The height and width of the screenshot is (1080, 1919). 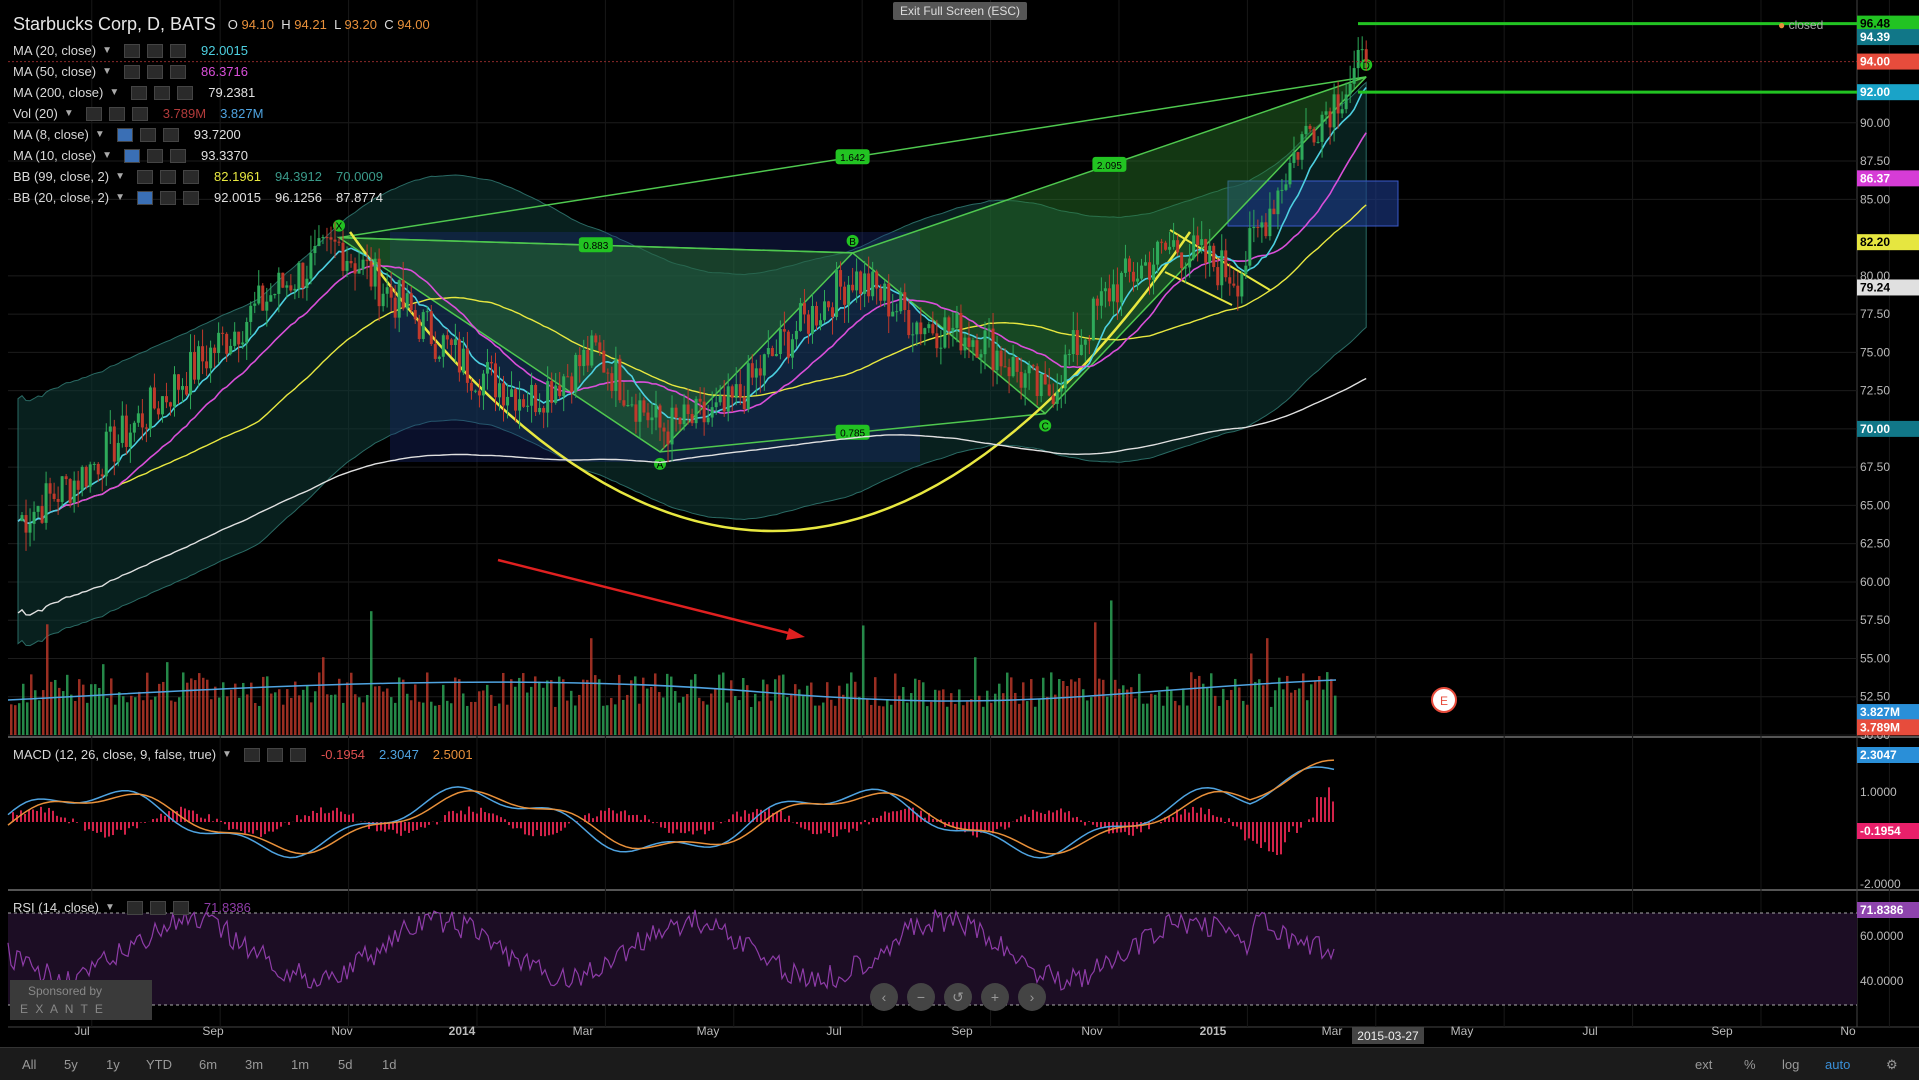 What do you see at coordinates (995, 997) in the screenshot?
I see `zoom-in-button: +` at bounding box center [995, 997].